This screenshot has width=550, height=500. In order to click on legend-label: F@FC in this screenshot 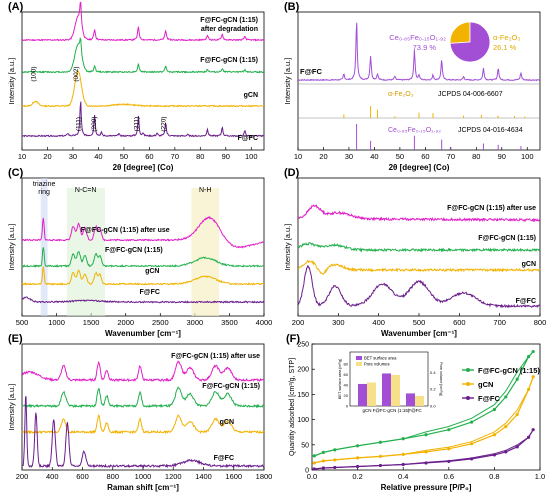, I will do `click(489, 398)`.